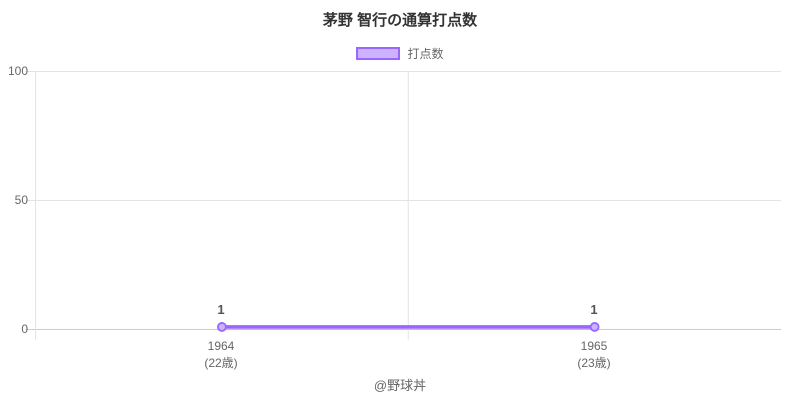  Describe the element at coordinates (221, 355) in the screenshot. I see `x-axis-tick-1964: 1964 (22歳)` at that location.